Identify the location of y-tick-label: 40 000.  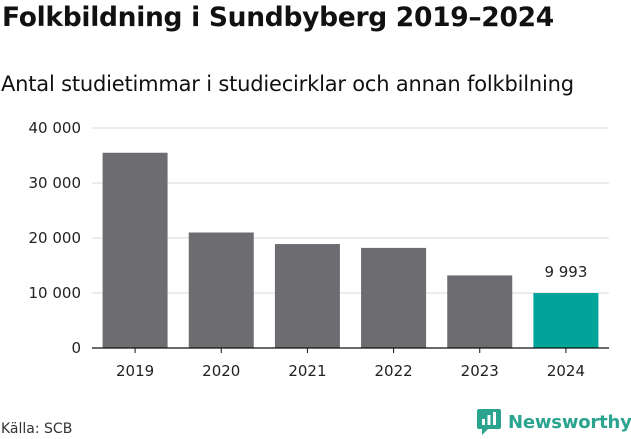
(55, 128).